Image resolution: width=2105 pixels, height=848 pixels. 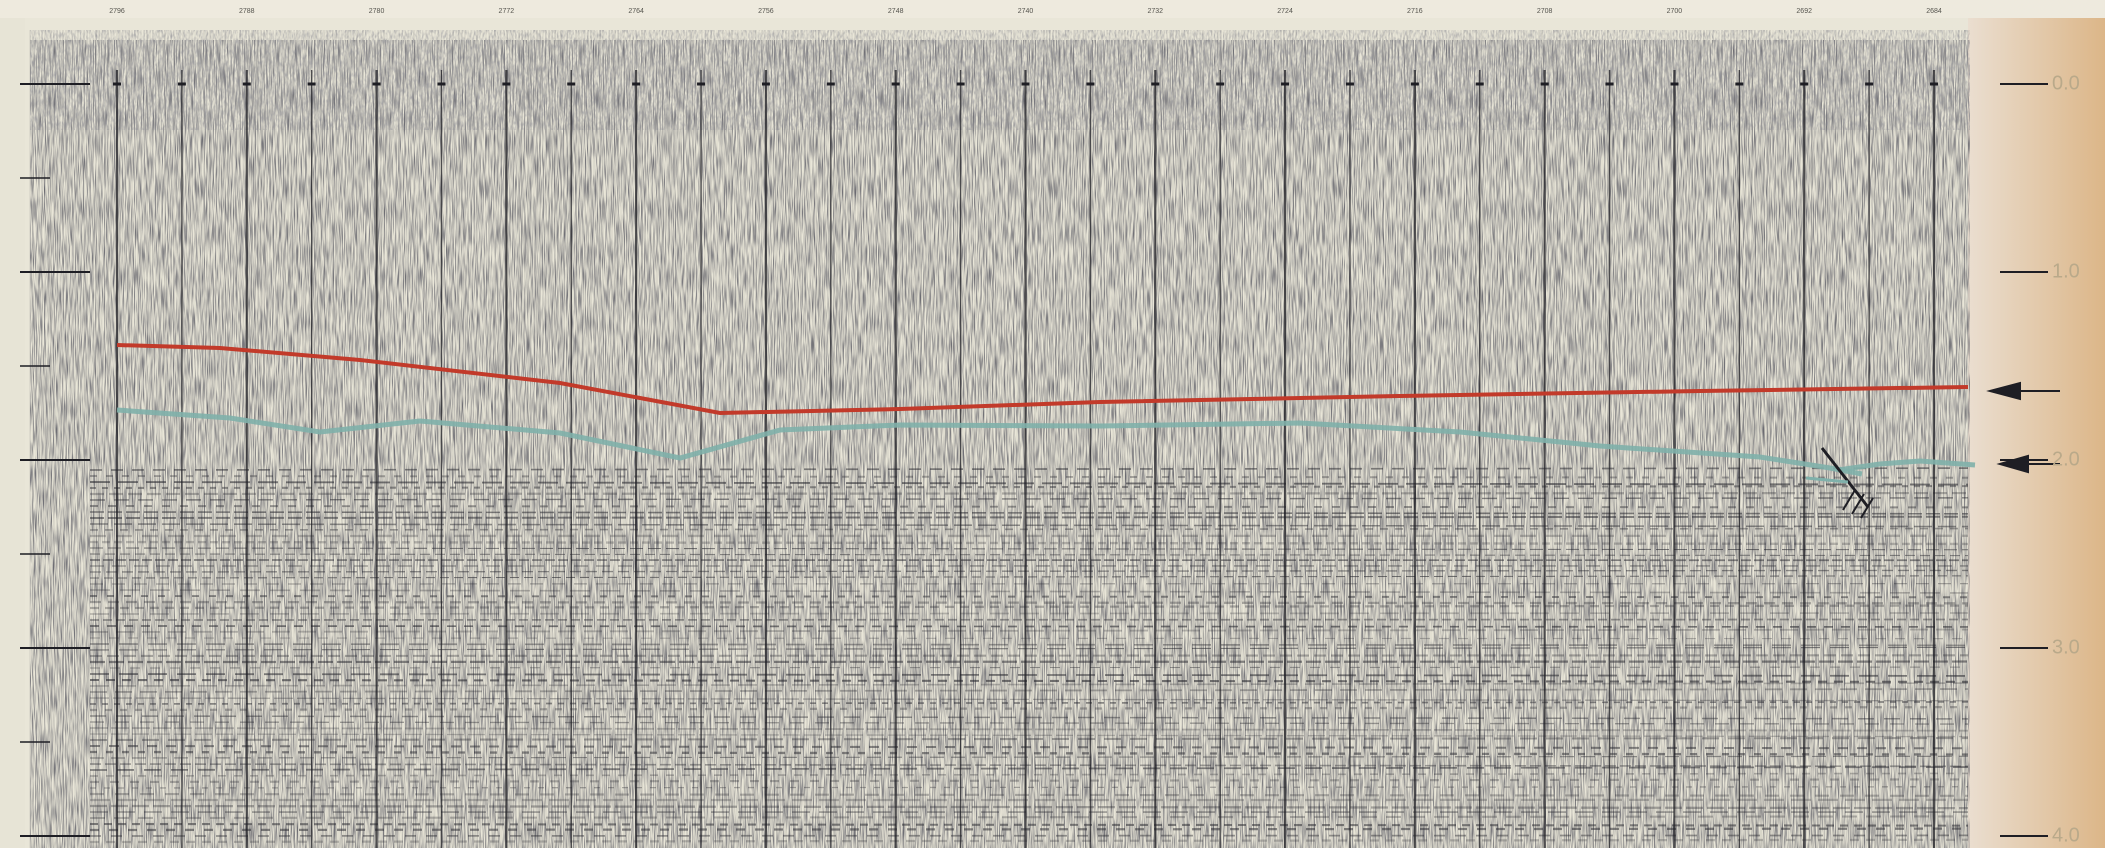 What do you see at coordinates (2028, 464) in the screenshot?
I see `teal-horizon-marker-arrow` at bounding box center [2028, 464].